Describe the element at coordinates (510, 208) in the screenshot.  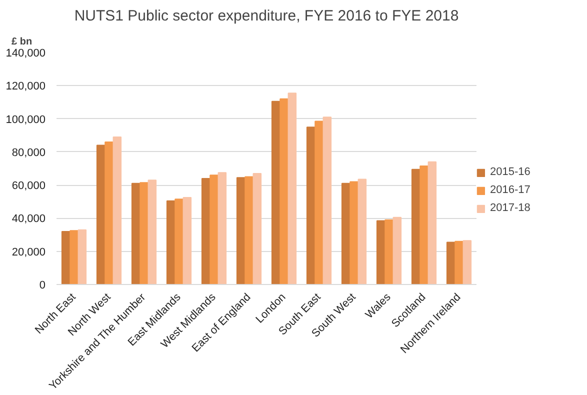
I see `legend-label: 2017-18` at that location.